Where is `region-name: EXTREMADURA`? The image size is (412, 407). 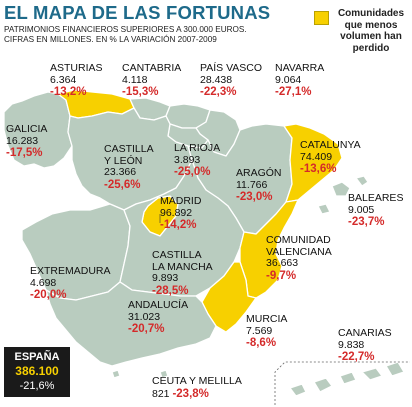 region-name: EXTREMADURA is located at coordinates (70, 271).